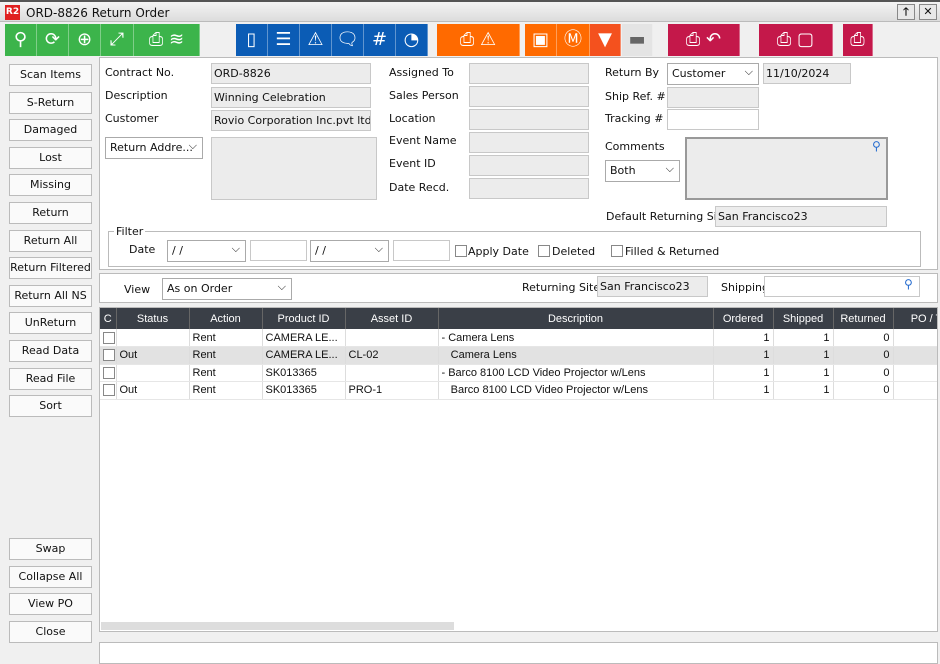  I want to click on filled-returned-checkbox, so click(617, 251).